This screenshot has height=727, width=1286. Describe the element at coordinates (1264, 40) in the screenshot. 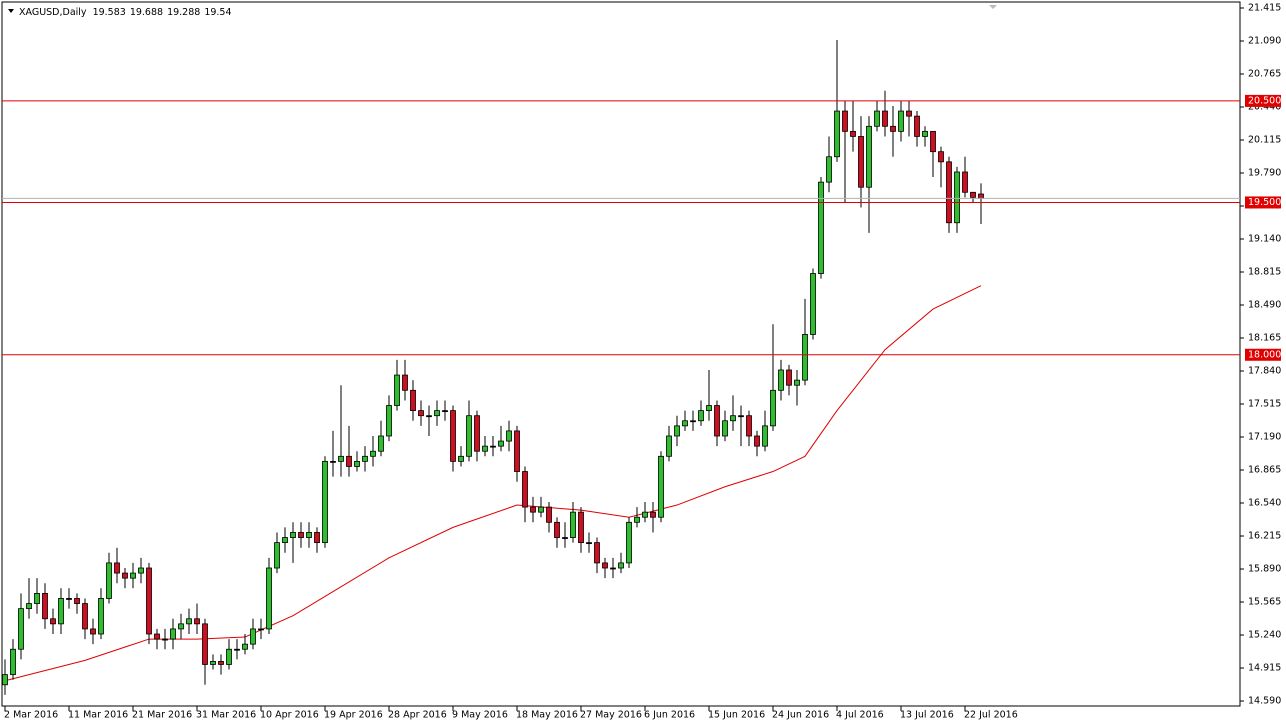

I see `y-tick-label: 21.090` at that location.